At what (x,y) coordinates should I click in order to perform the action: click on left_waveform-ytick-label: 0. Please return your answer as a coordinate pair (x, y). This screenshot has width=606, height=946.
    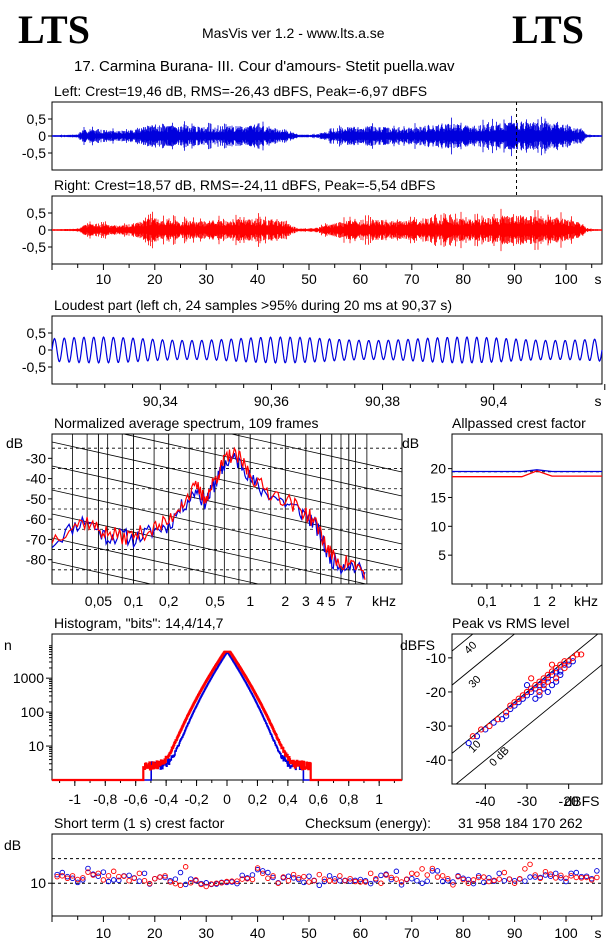
    Looking at the image, I should click on (42, 136).